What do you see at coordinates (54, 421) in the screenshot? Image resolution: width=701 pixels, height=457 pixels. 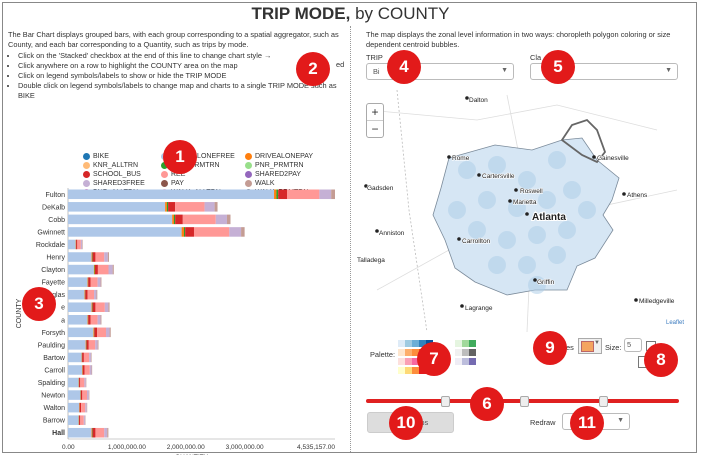 I see `county-tick-label: Barrow` at bounding box center [54, 421].